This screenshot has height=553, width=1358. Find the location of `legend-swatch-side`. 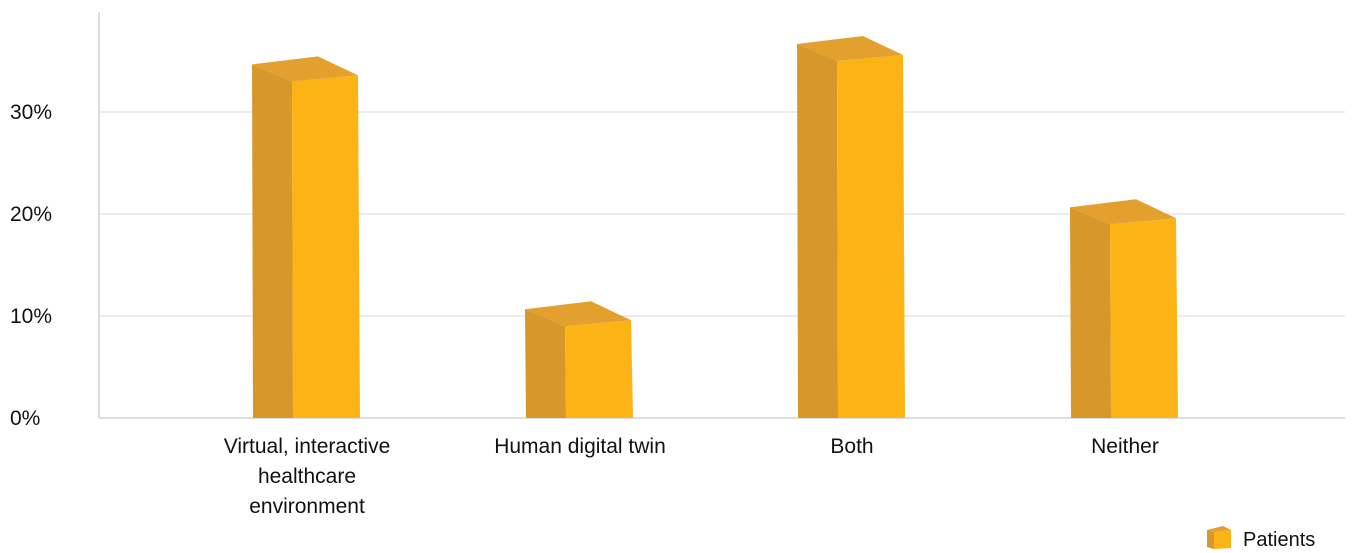

legend-swatch-side is located at coordinates (1210, 539).